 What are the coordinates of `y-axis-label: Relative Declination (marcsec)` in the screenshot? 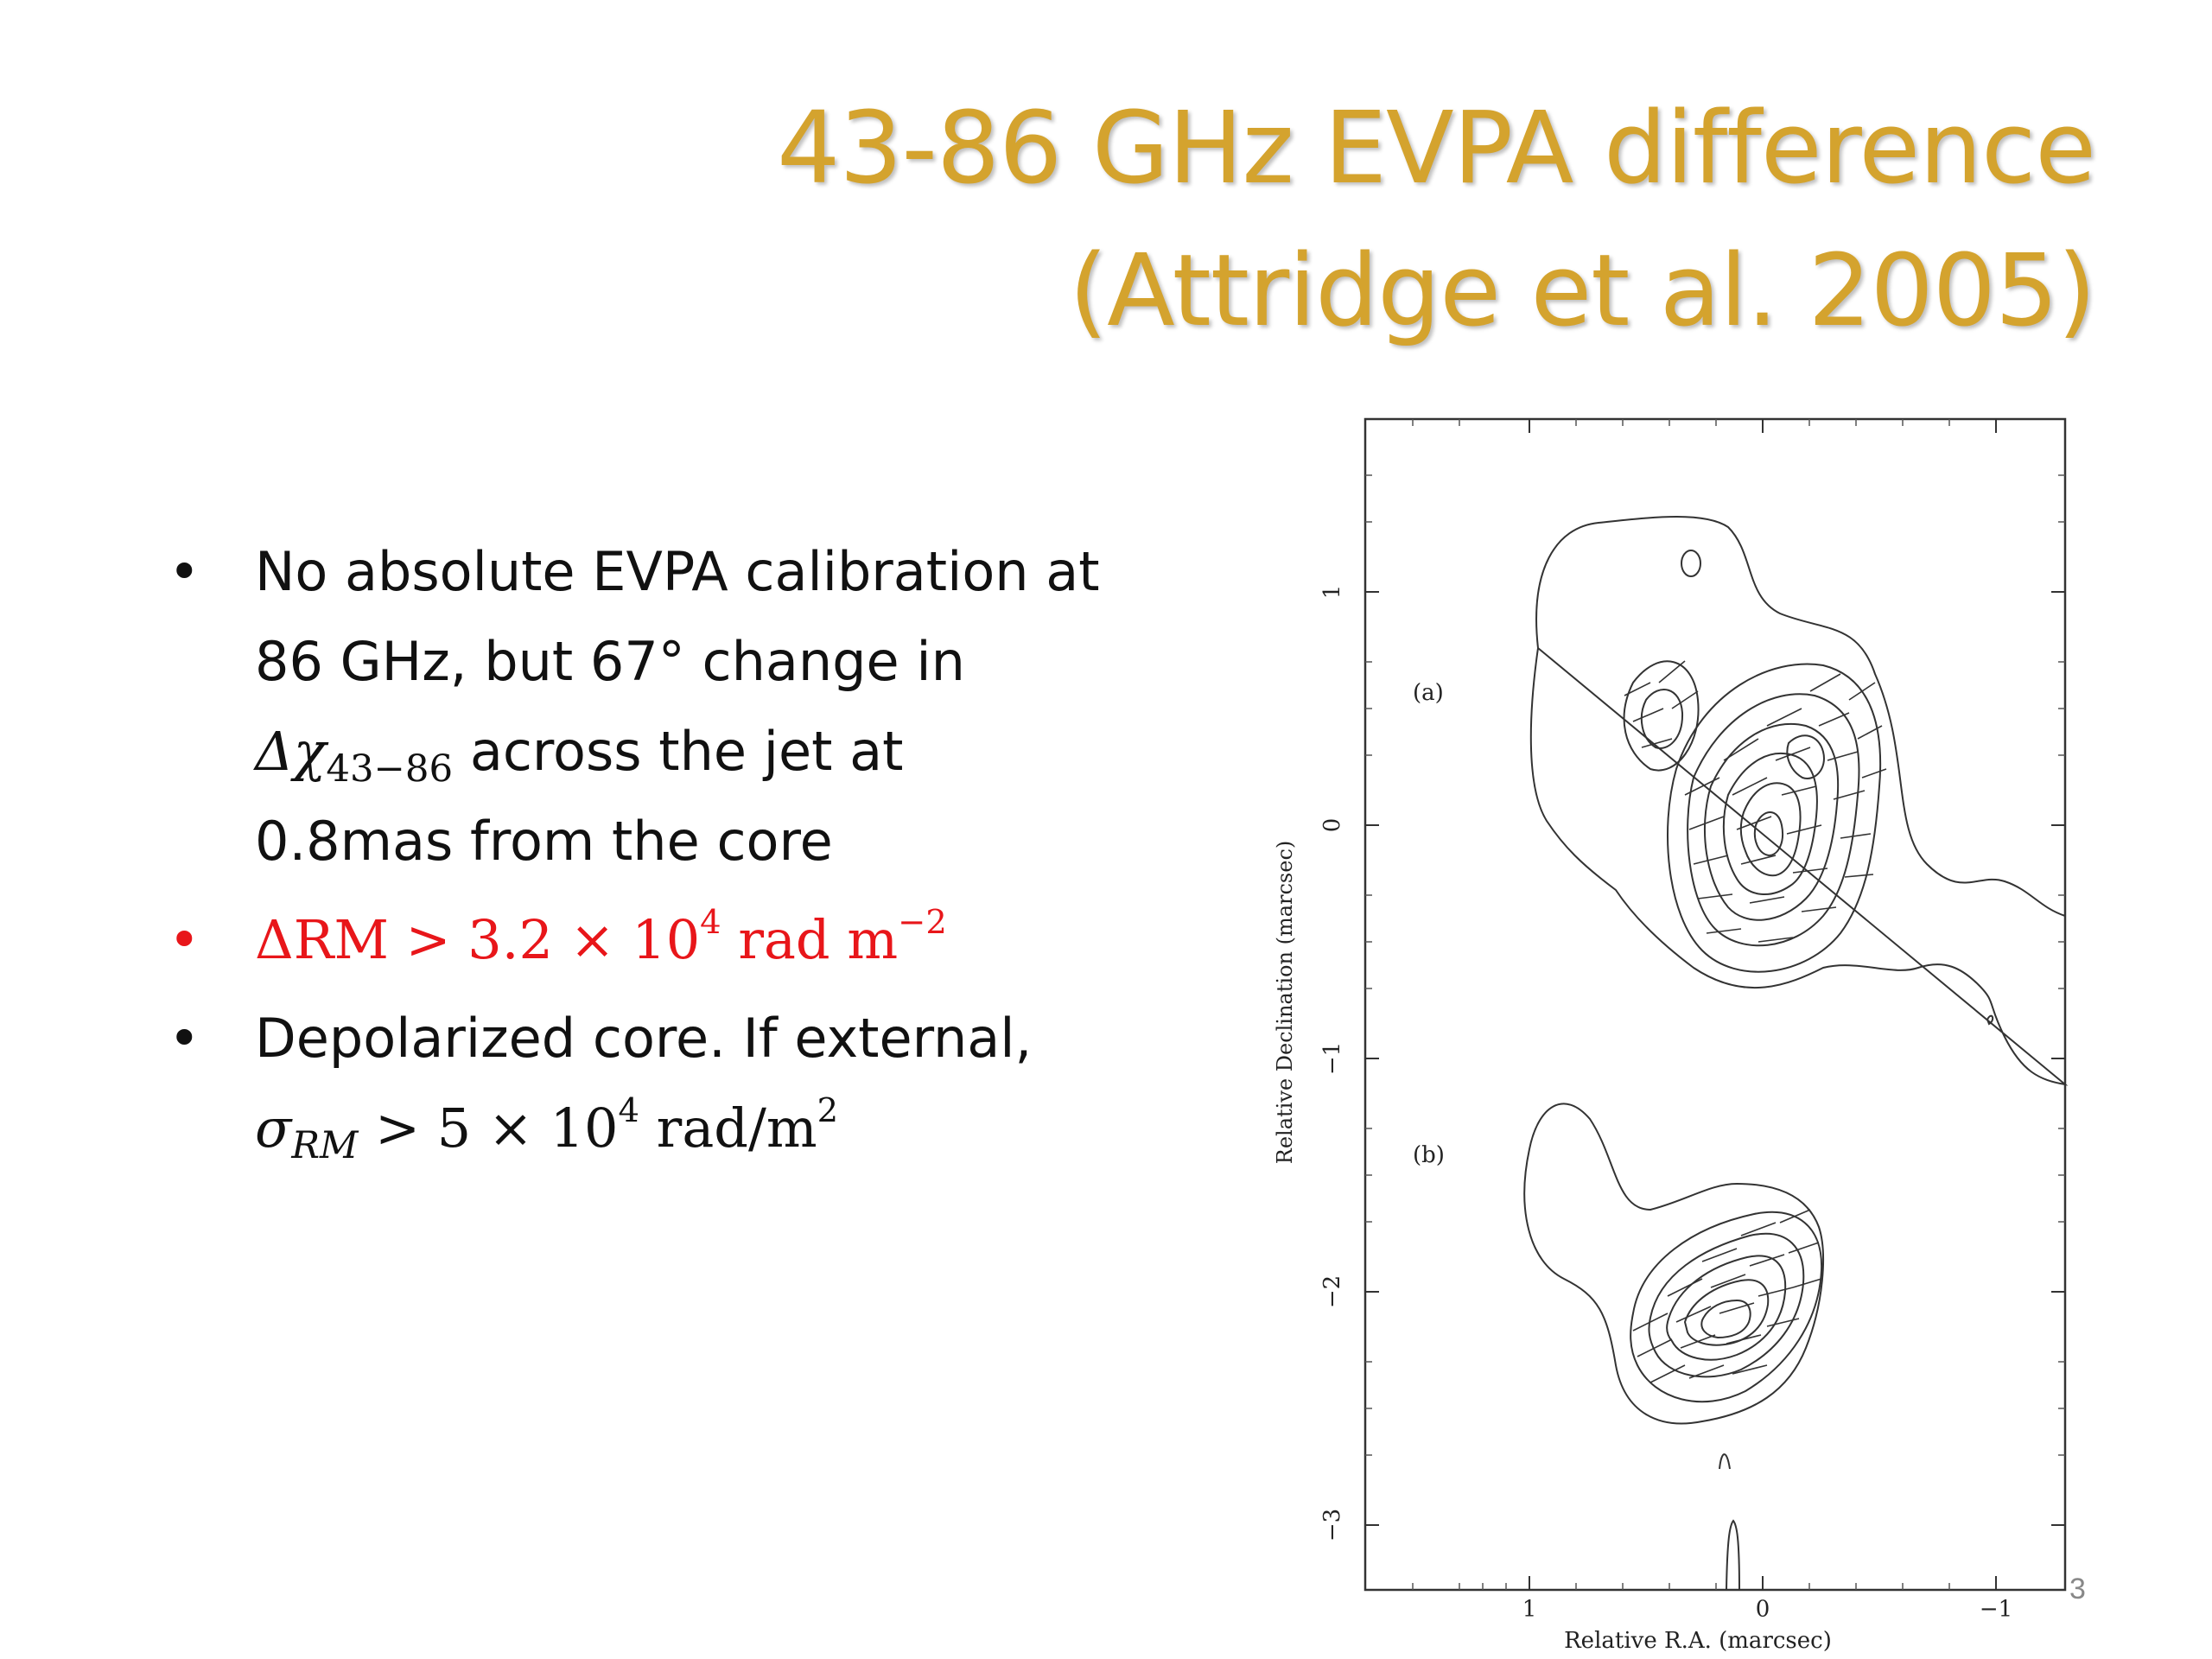 It's located at (1285, 1003).